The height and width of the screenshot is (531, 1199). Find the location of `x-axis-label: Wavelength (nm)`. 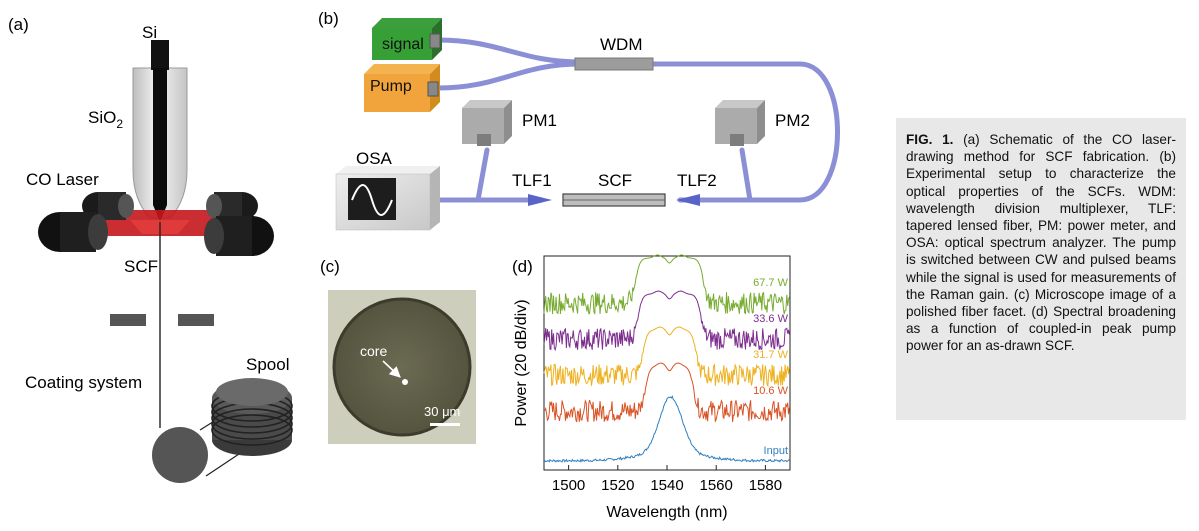

x-axis-label: Wavelength (nm) is located at coordinates (666, 512).